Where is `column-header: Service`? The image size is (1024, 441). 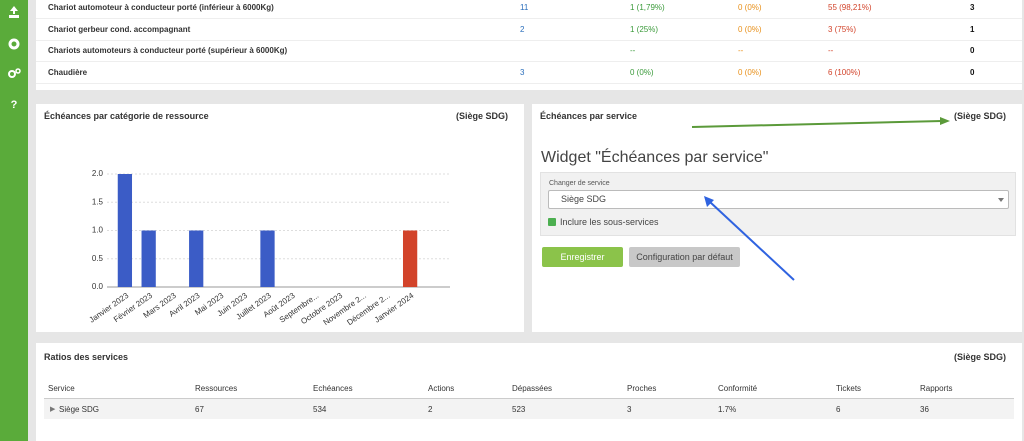
column-header: Service is located at coordinates (61, 388).